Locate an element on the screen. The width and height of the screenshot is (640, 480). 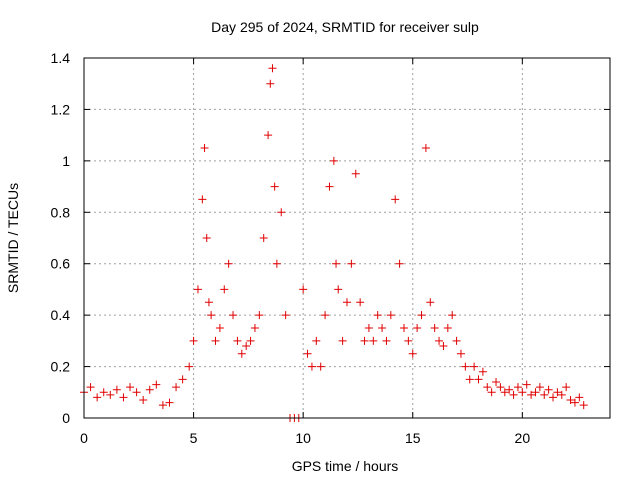
x-tick-label: 20 is located at coordinates (523, 438).